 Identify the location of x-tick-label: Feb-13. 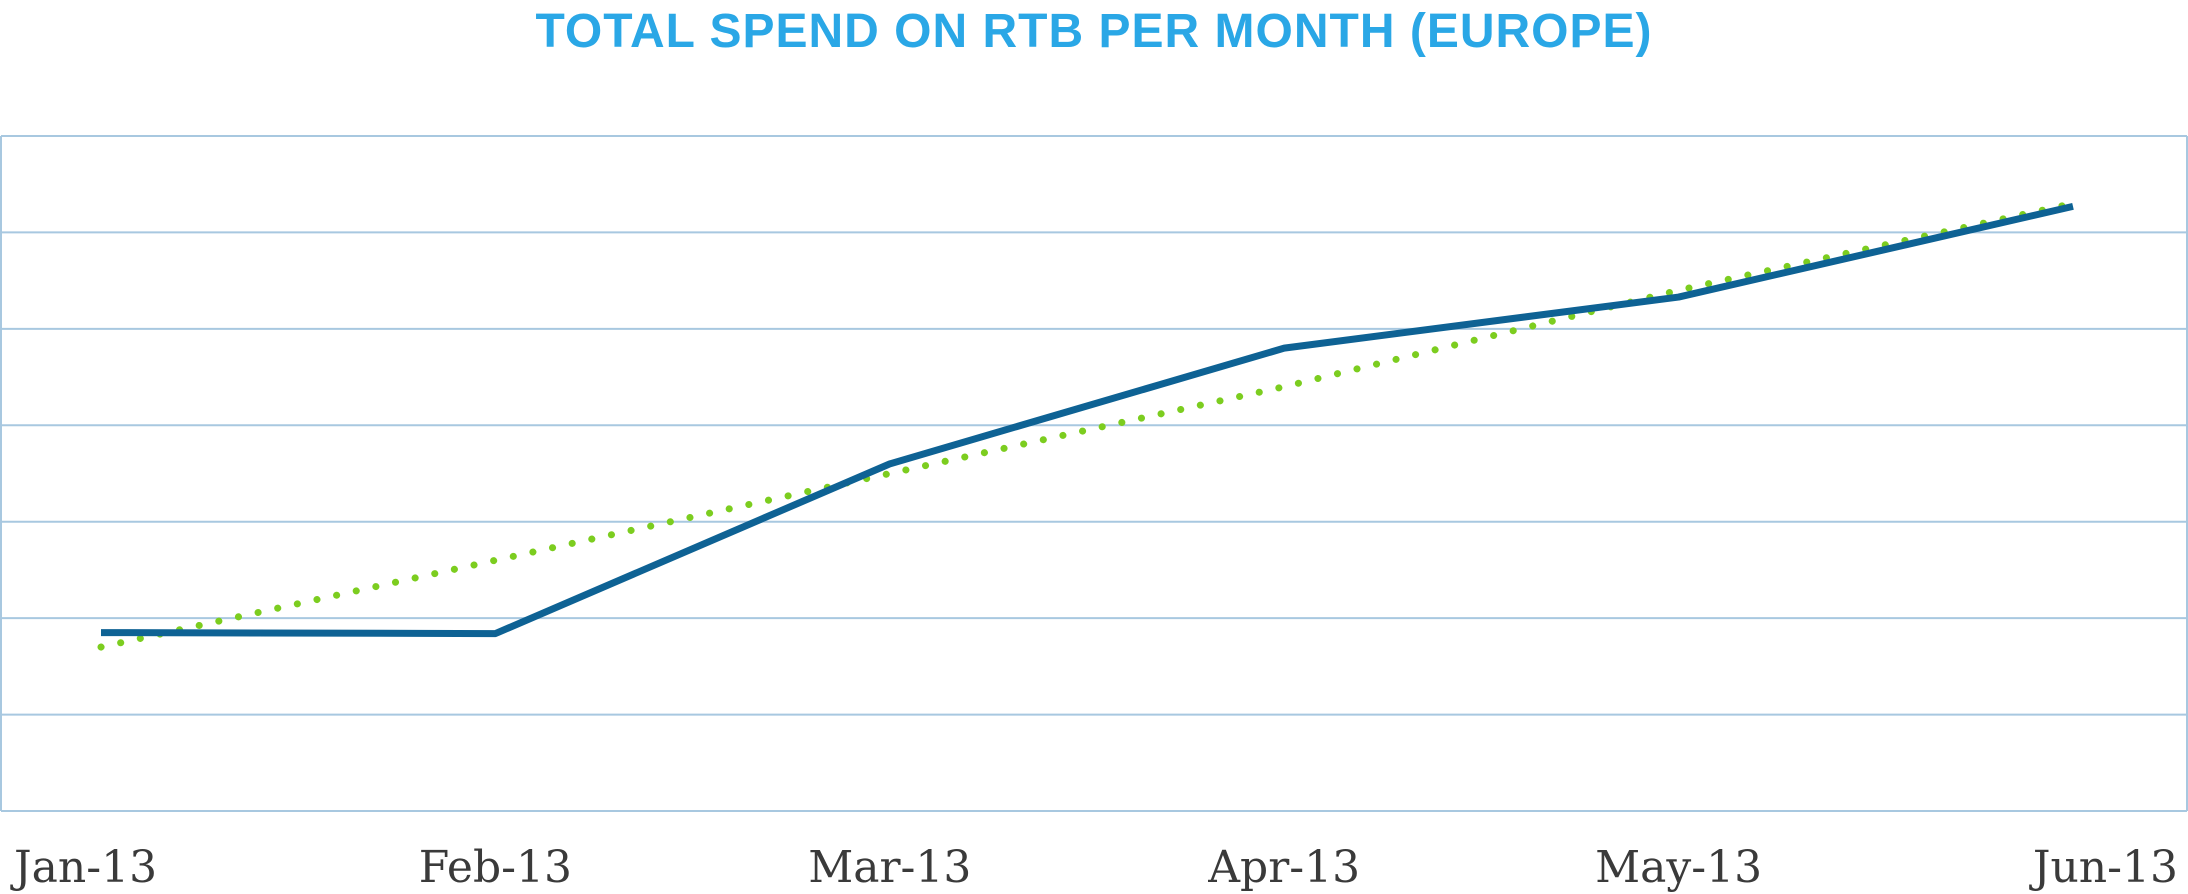
(495, 867).